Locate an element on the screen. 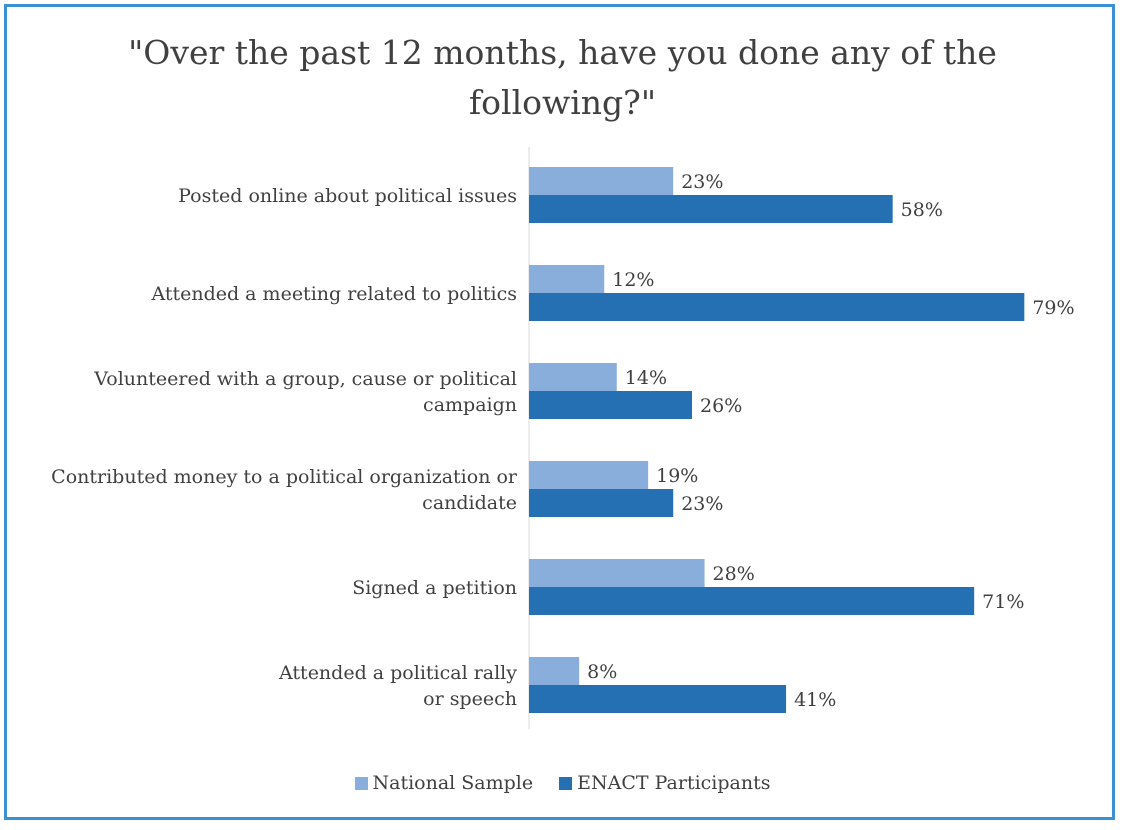  category-label-1: Posted online about political issues is located at coordinates (258, 196).